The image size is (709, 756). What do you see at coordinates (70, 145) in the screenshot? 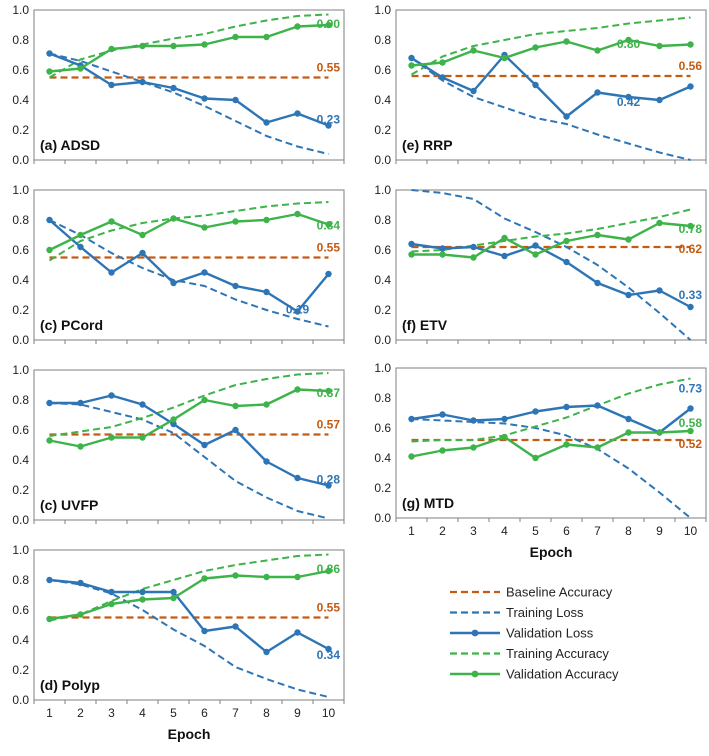
I see `panel-label: (a) ADSD` at bounding box center [70, 145].